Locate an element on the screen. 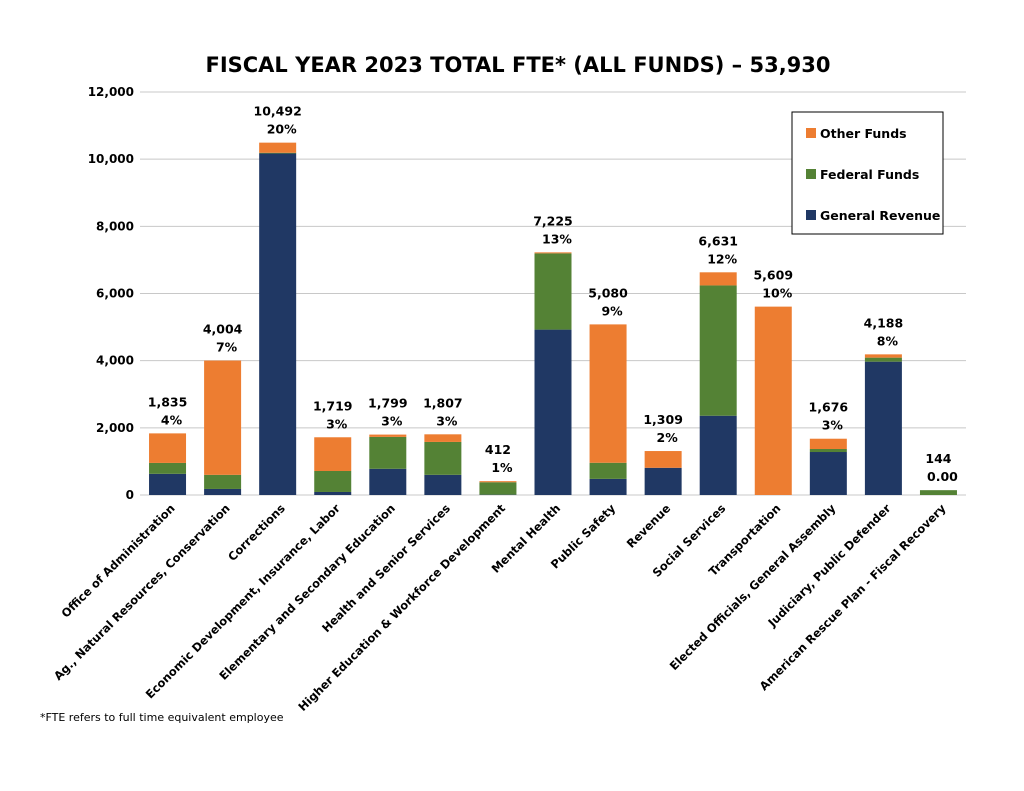  total-label: 144 is located at coordinates (938, 458).